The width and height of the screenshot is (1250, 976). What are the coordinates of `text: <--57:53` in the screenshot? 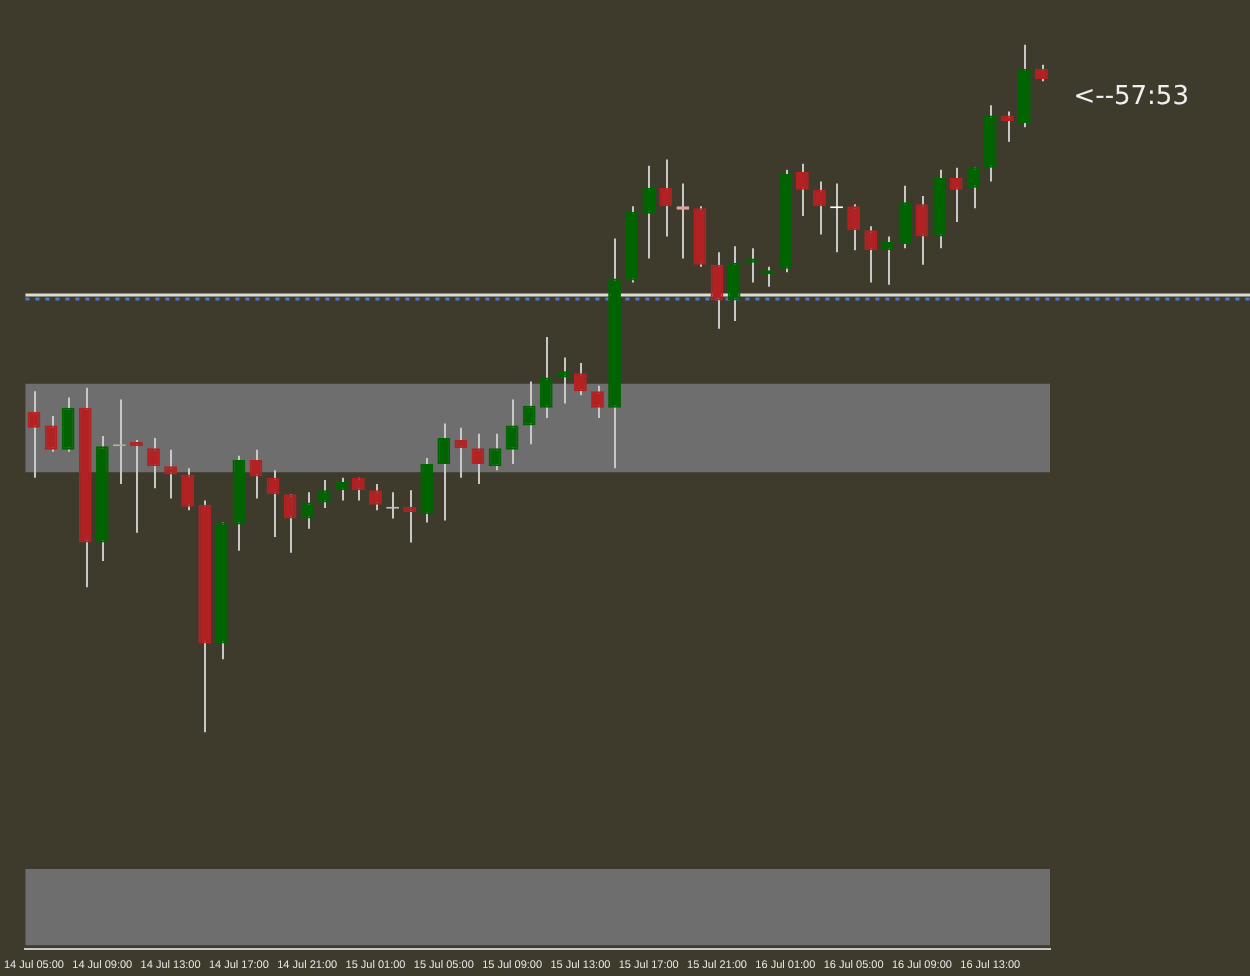 It's located at (1131, 96).